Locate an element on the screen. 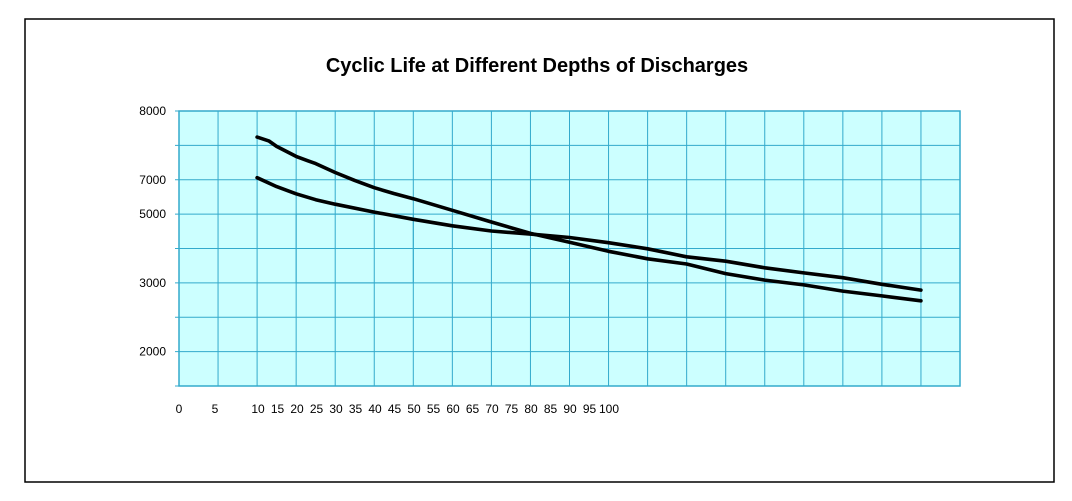  x-tick-label: 100 is located at coordinates (609, 409).